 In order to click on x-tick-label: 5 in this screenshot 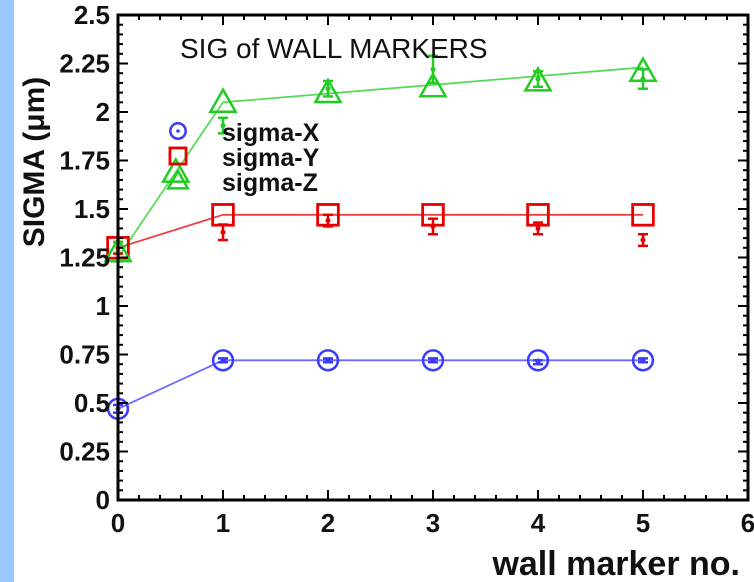, I will do `click(643, 523)`.